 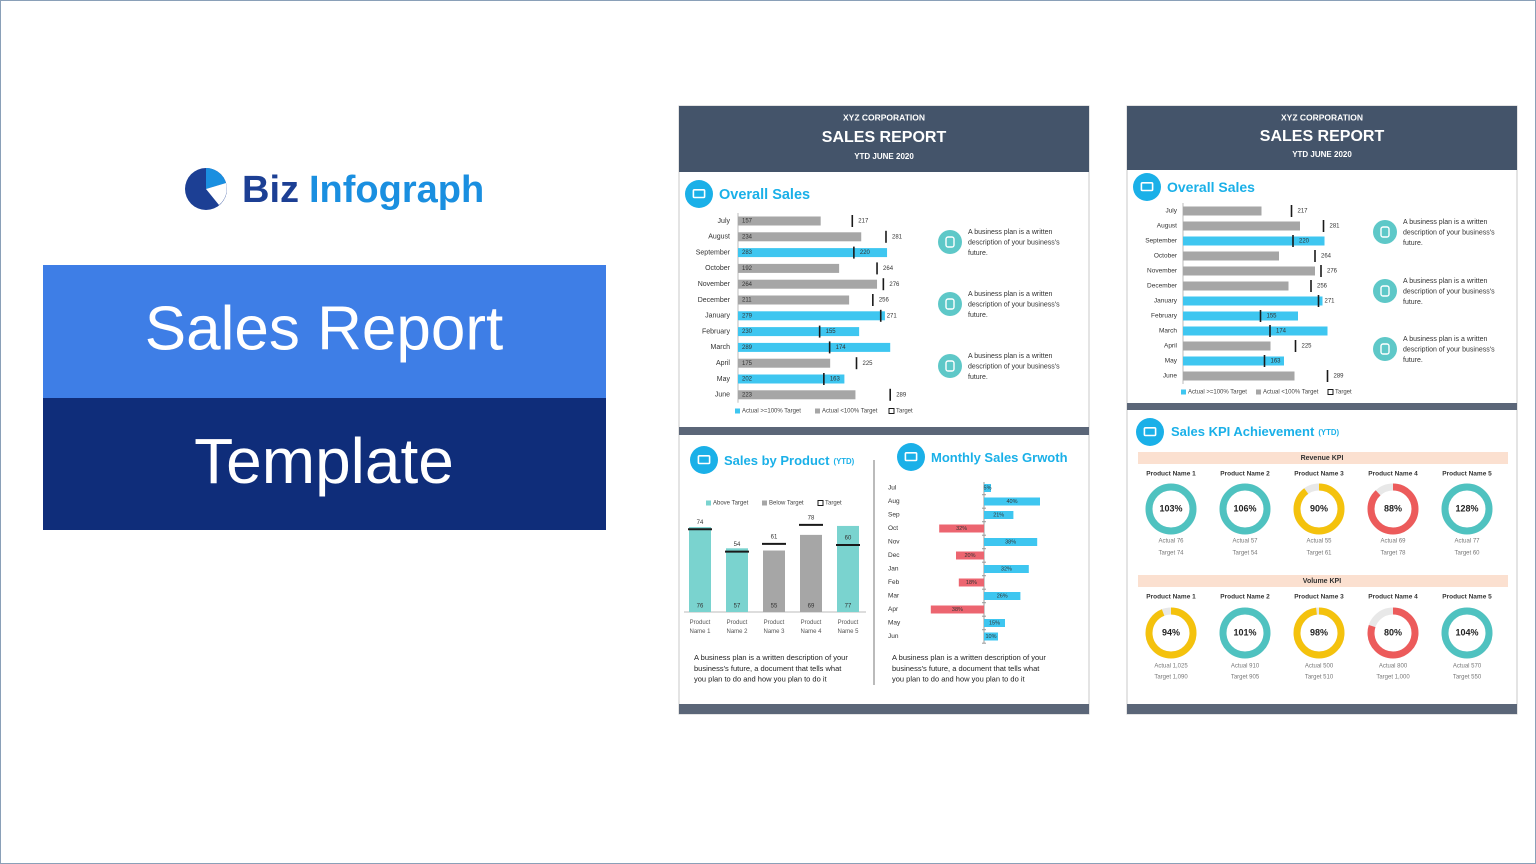 I want to click on month-label: Jul, so click(x=892, y=488).